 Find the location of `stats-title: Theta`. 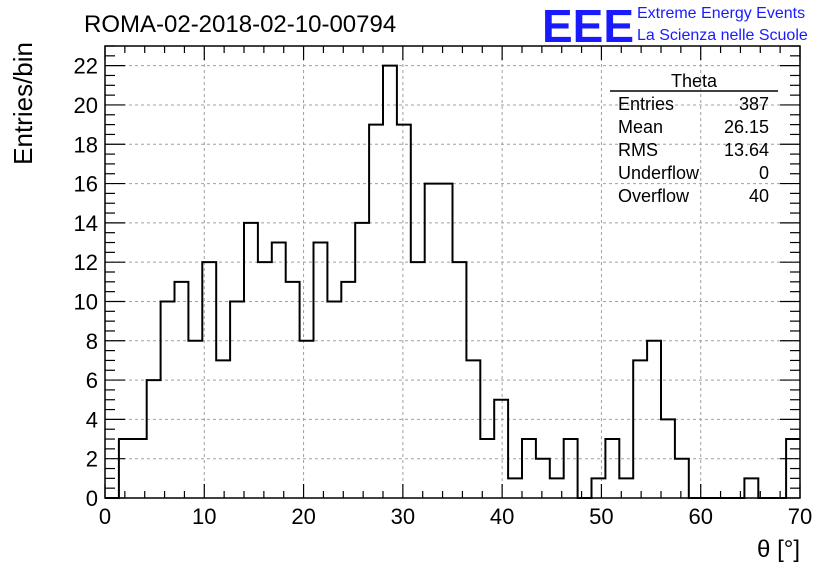

stats-title: Theta is located at coordinates (694, 81).